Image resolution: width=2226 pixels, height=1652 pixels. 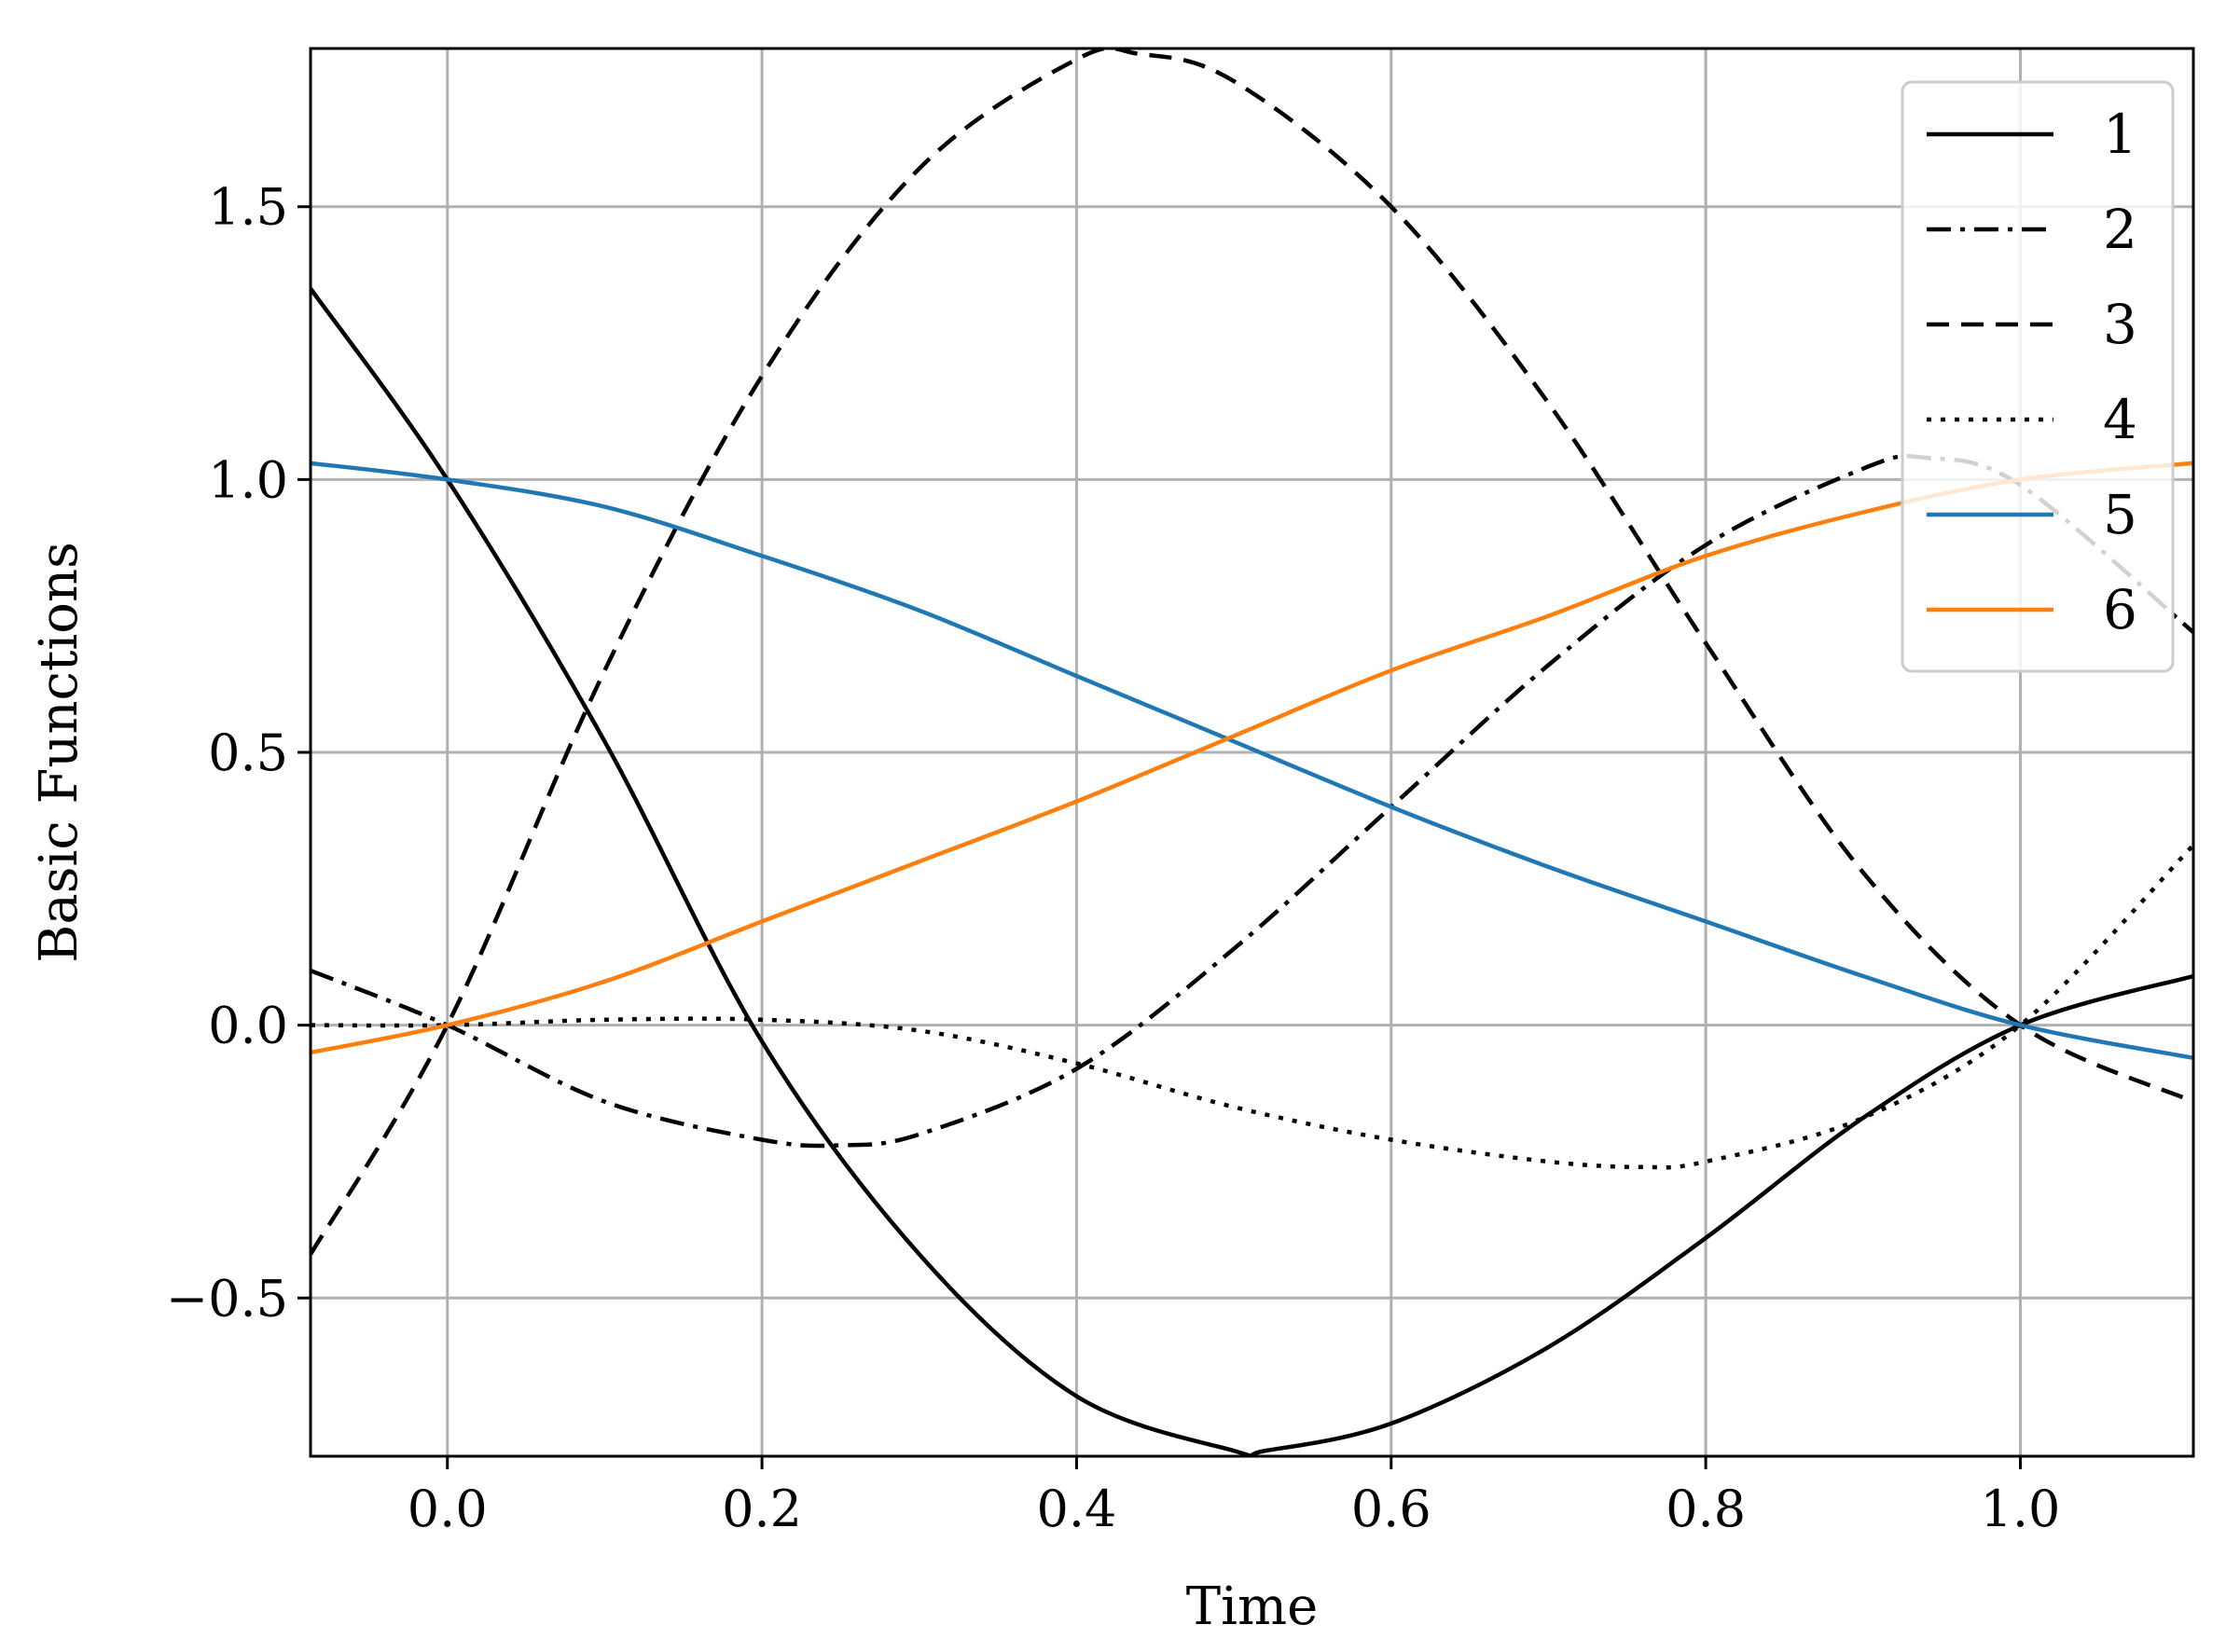 I want to click on y-axis-label: Basic Functions, so click(x=60, y=753).